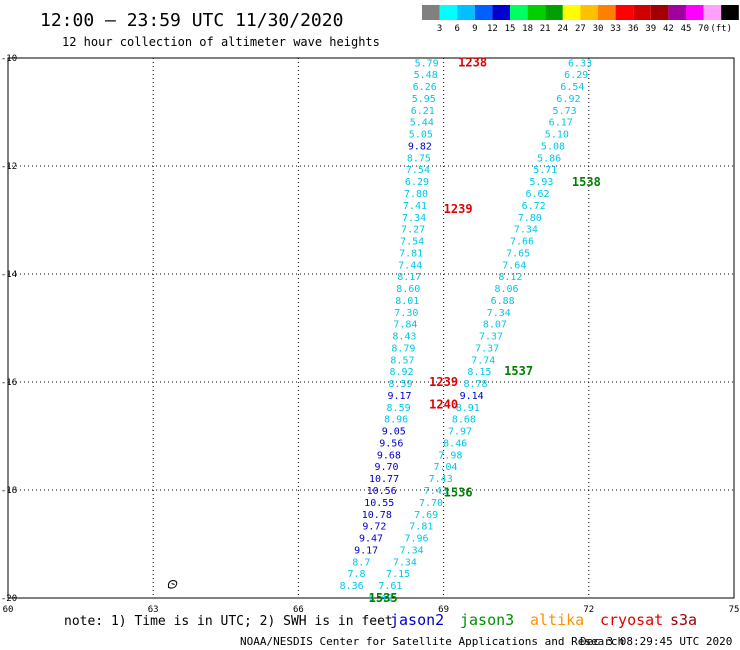 The image size is (740, 650). I want to click on wave-height-point: 8.75, so click(419, 158).